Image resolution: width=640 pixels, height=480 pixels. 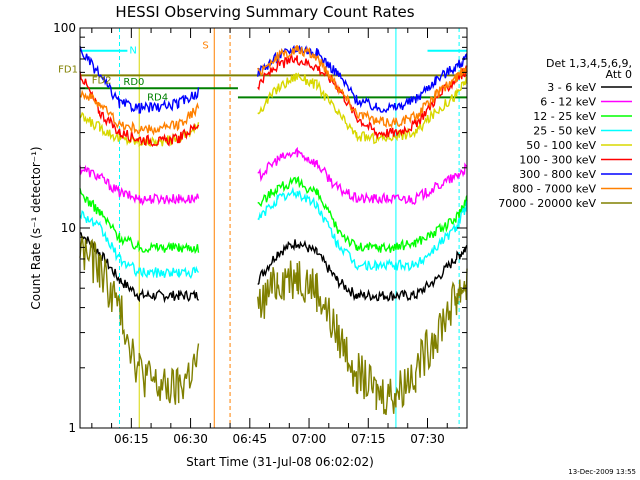 I want to click on legend-label-1: 6 - 12 keV, so click(x=568, y=102).